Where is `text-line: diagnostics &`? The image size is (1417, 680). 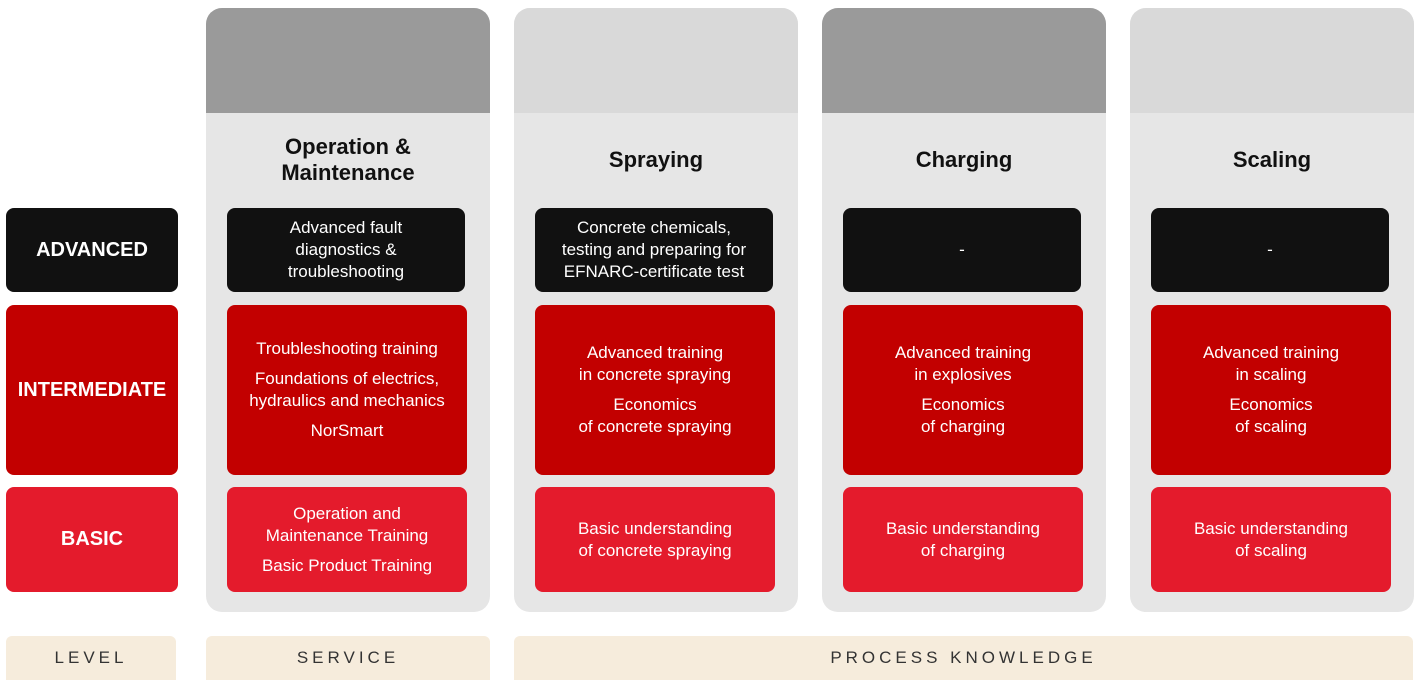 text-line: diagnostics & is located at coordinates (346, 249).